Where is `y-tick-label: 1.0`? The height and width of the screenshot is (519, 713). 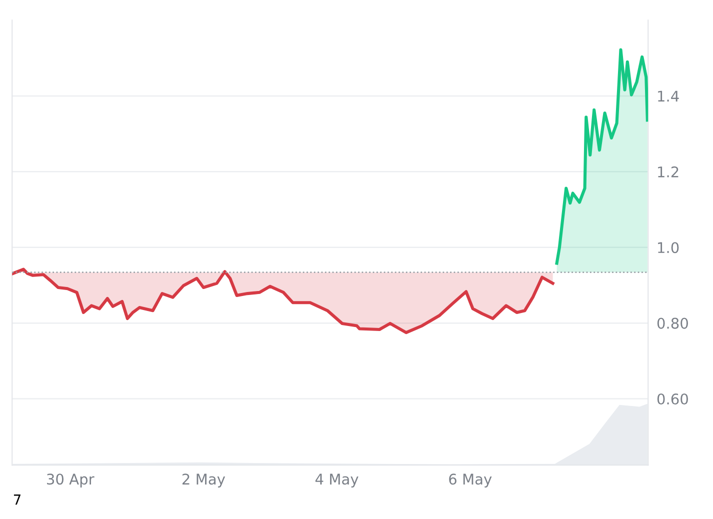 y-tick-label: 1.0 is located at coordinates (668, 248).